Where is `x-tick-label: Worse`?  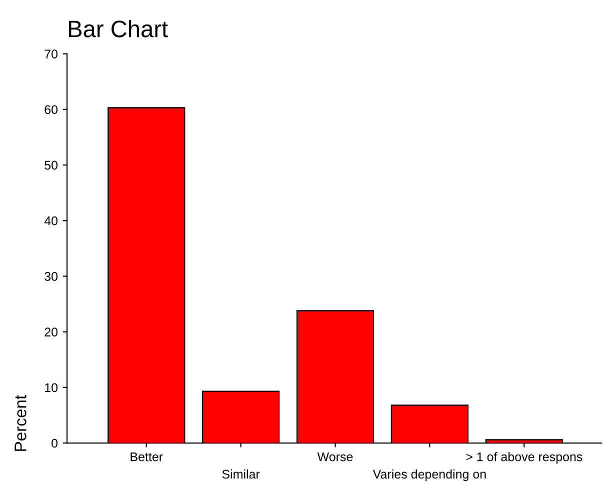
x-tick-label: Worse is located at coordinates (335, 457).